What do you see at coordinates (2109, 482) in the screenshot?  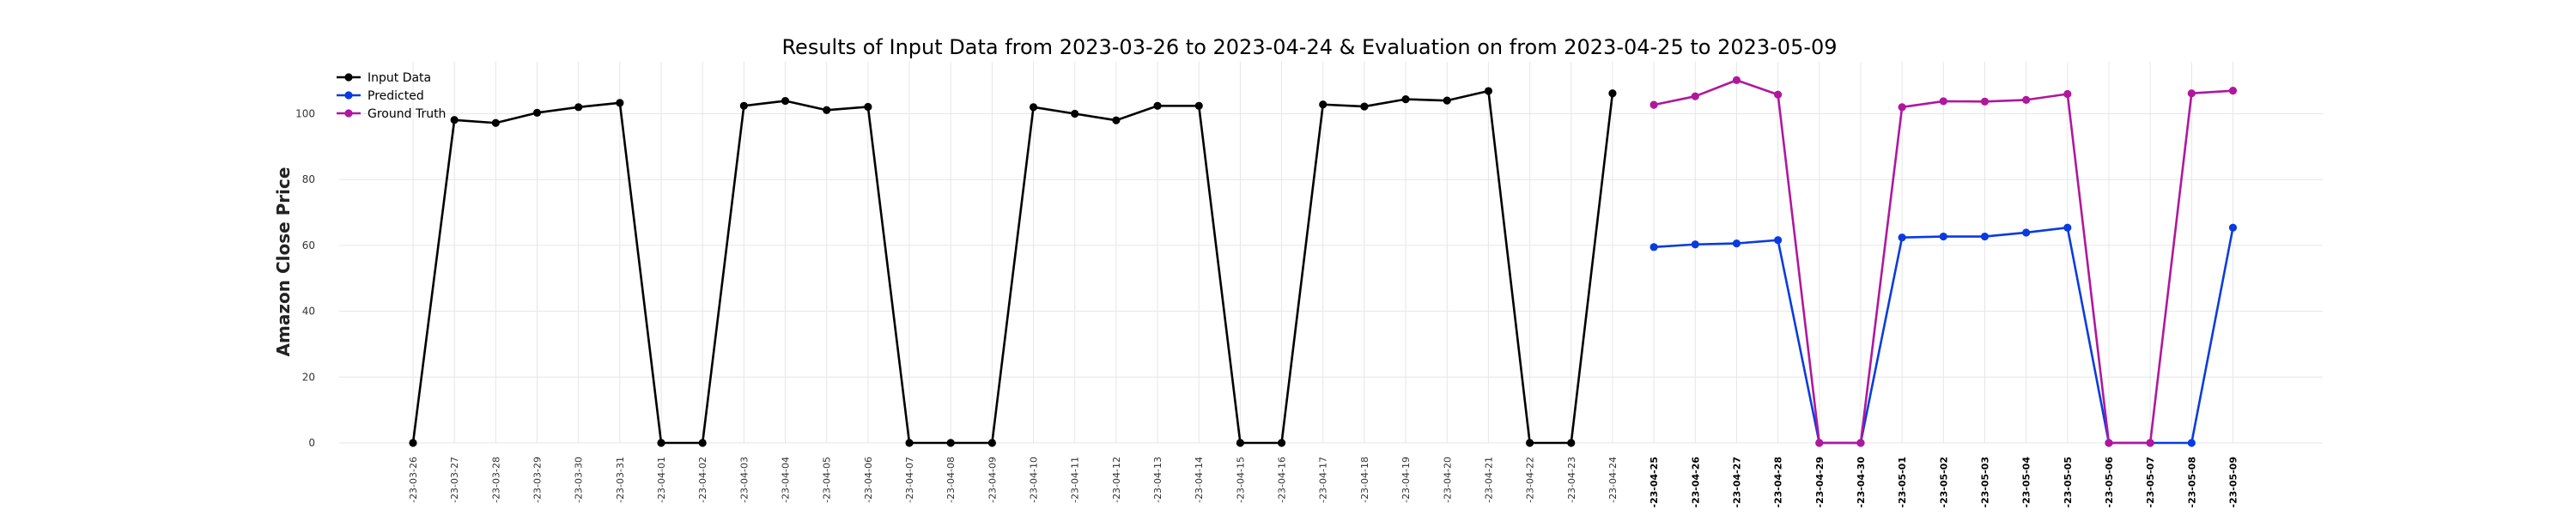 I see `x-tick-label: -23-05-06` at bounding box center [2109, 482].